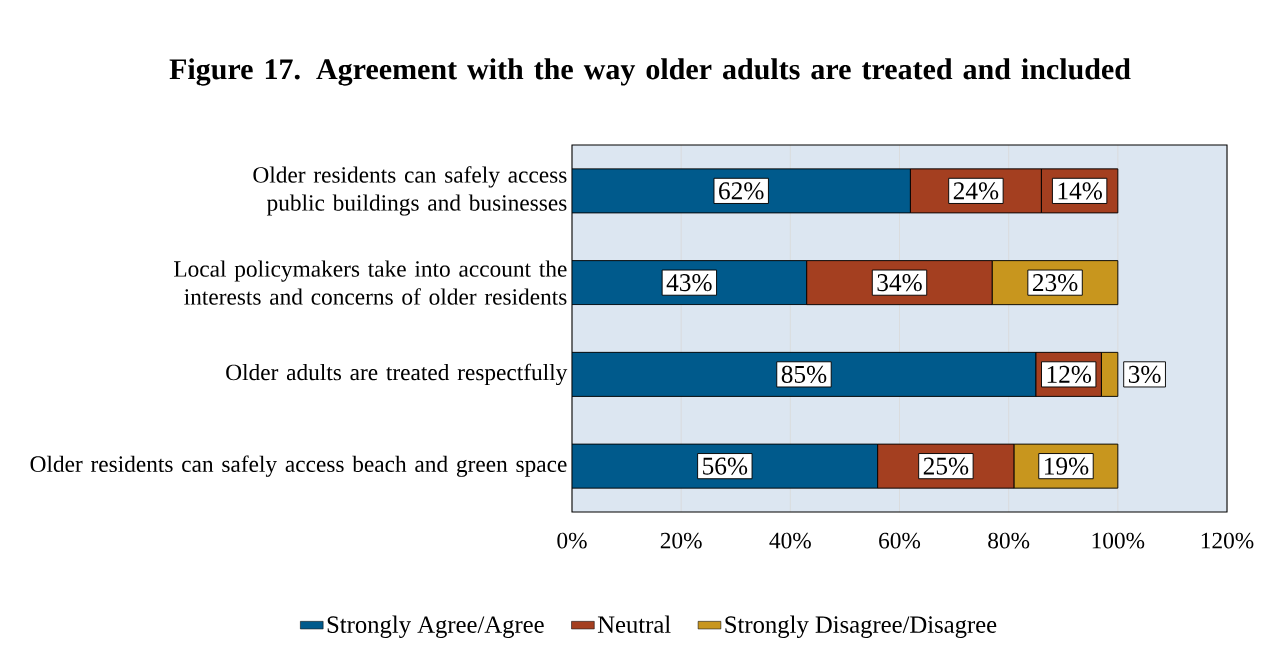  What do you see at coordinates (572, 540) in the screenshot?
I see `x-tick-label: 0%` at bounding box center [572, 540].